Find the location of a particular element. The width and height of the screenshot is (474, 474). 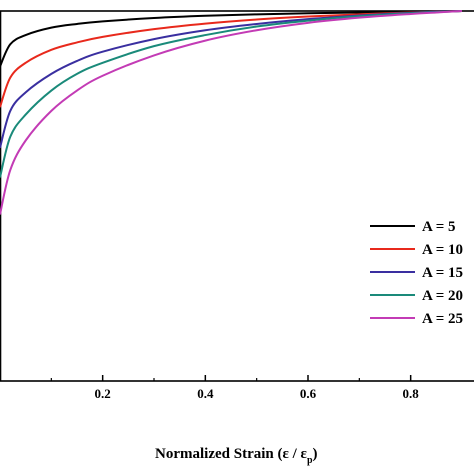

legend-label-5: A = 25 is located at coordinates (442, 319).